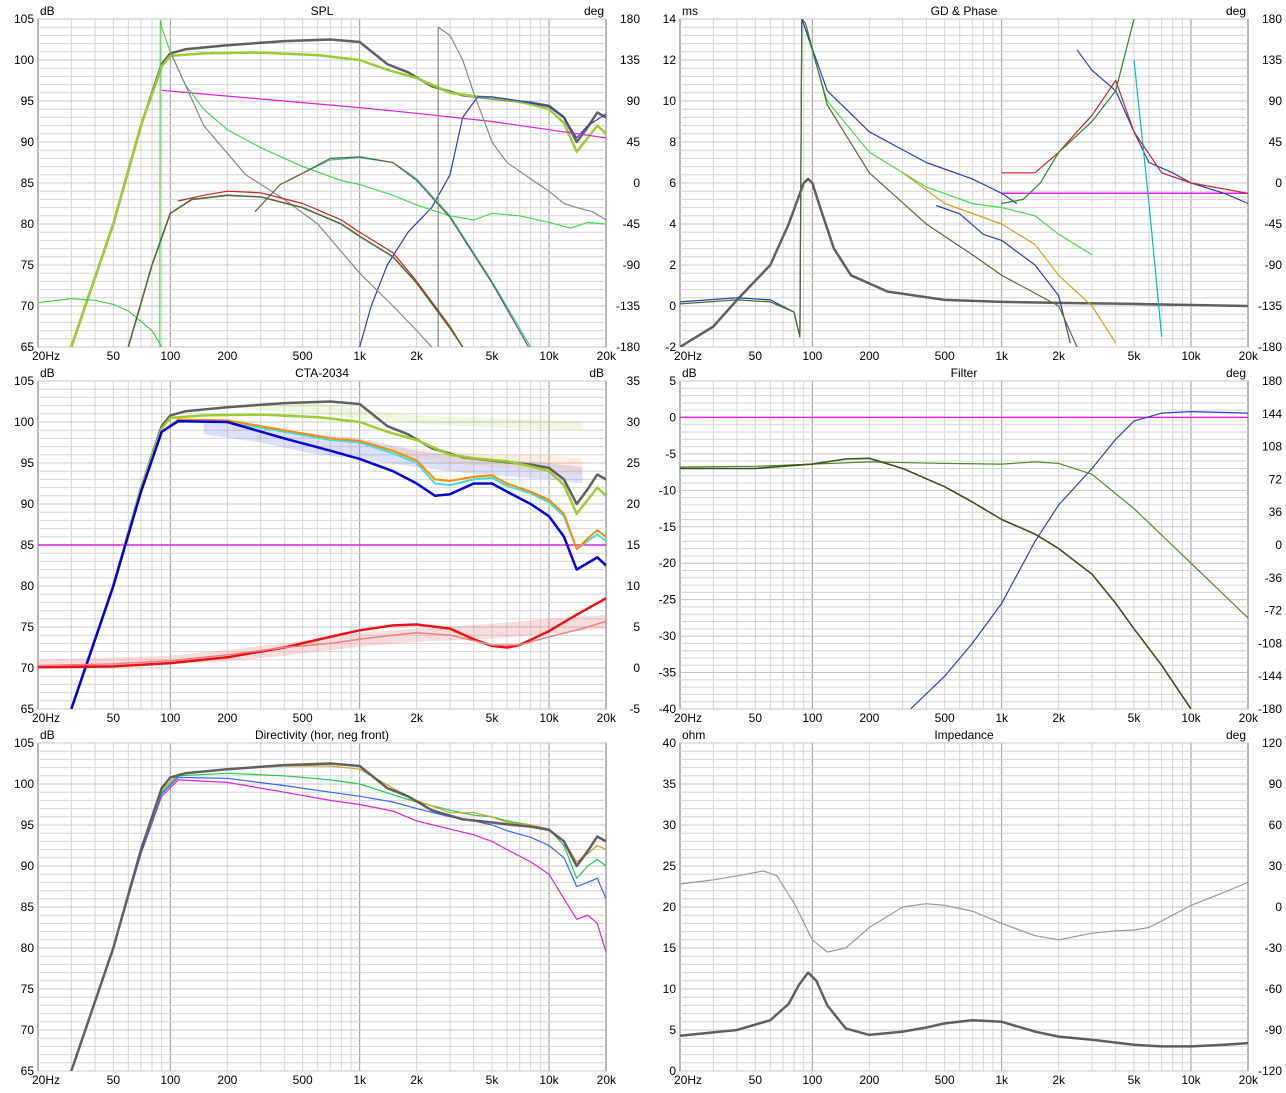  What do you see at coordinates (549, 718) in the screenshot?
I see `cta-2034-xtick: 10k` at bounding box center [549, 718].